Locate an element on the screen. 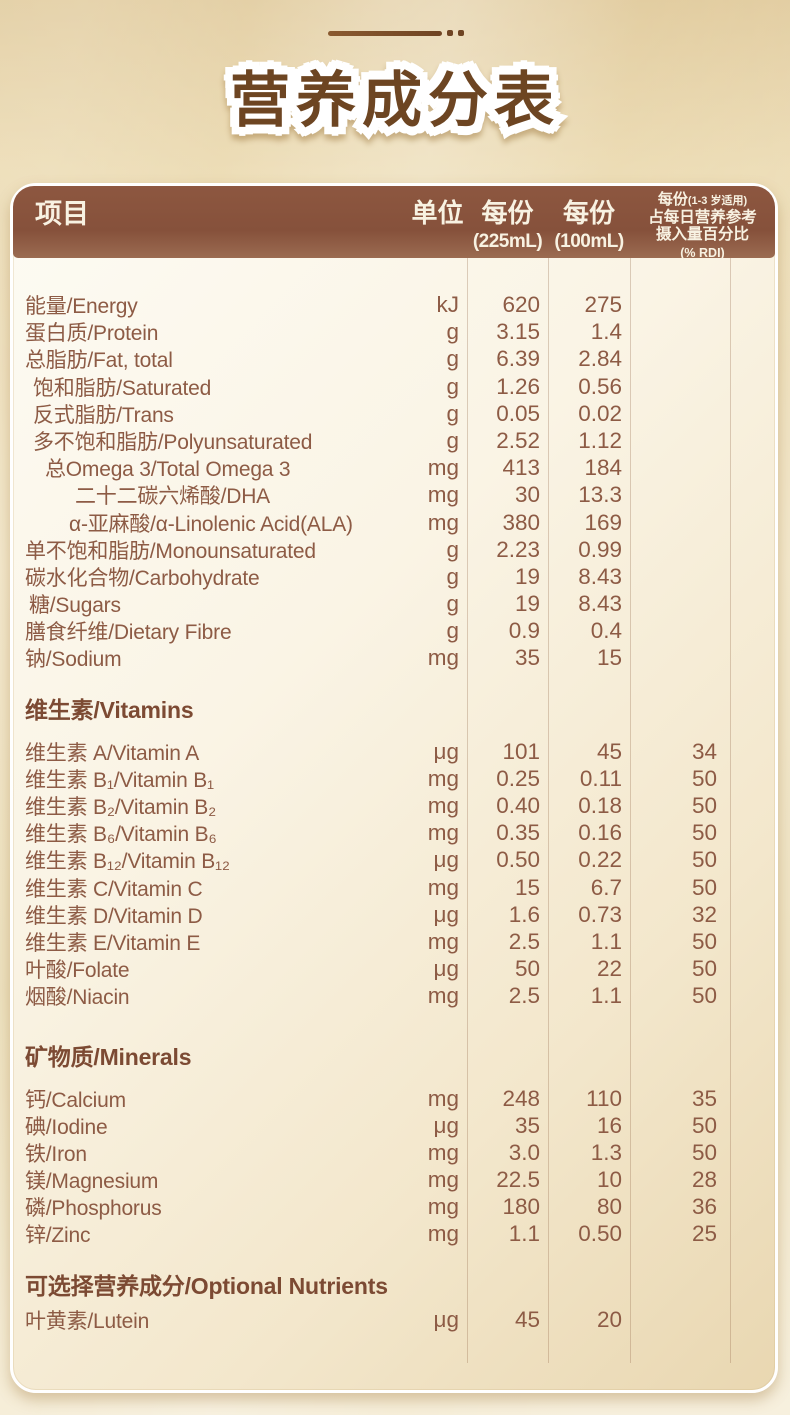 The image size is (790, 1415). table-row: 维生素 D/Vitamin D μg 1.6 0.73 32 is located at coordinates (394, 914).